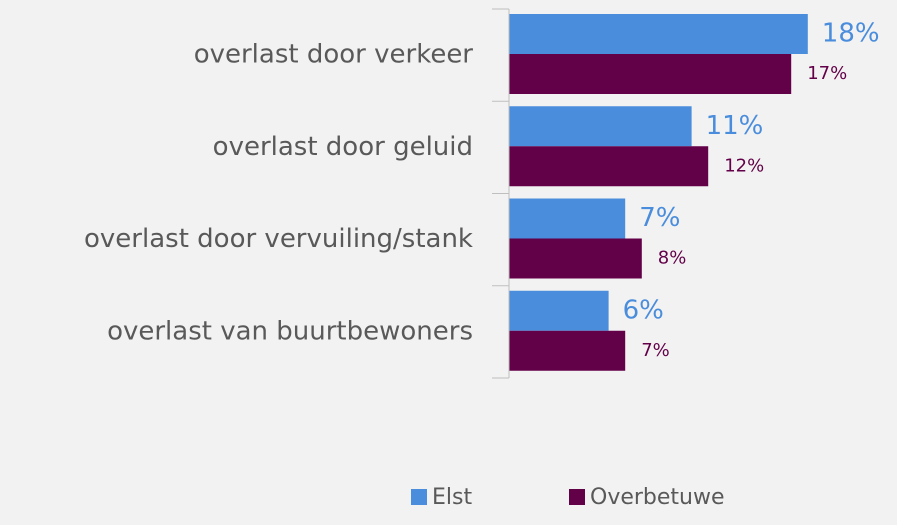 Image resolution: width=897 pixels, height=525 pixels. Describe the element at coordinates (452, 497) in the screenshot. I see `legend-label: Elst` at that location.